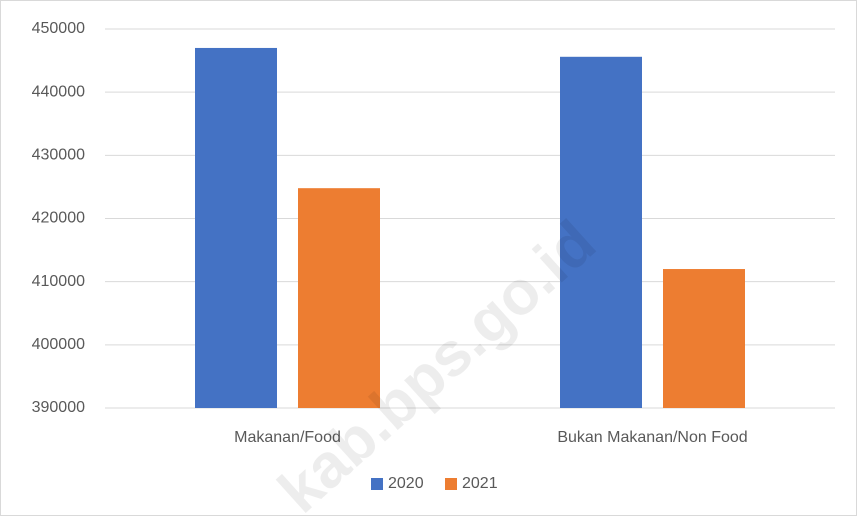  What do you see at coordinates (58, 344) in the screenshot?
I see `y-tick-label: 400000` at bounding box center [58, 344].